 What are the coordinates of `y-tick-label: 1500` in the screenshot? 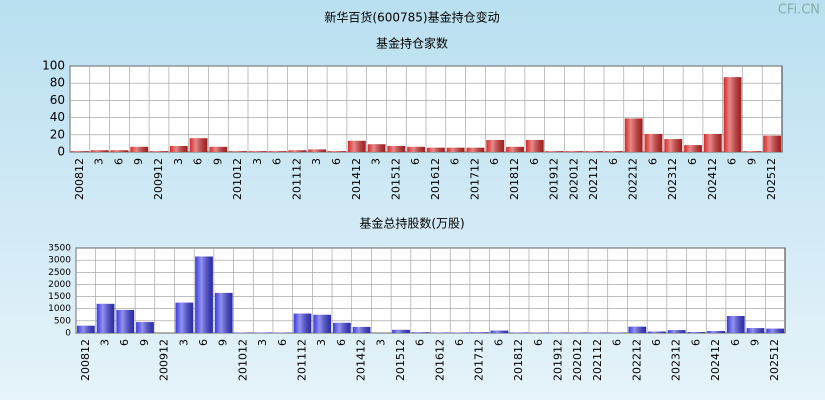 It's located at (59, 297).